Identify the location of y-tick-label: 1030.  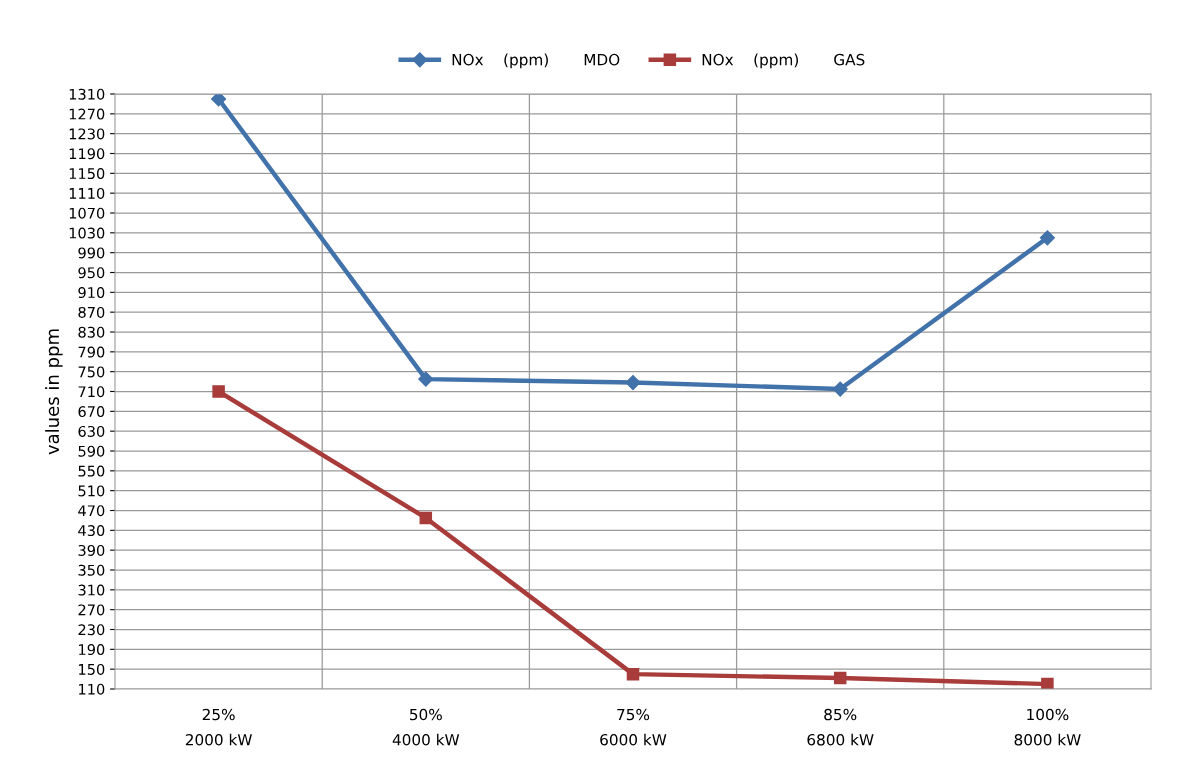
(87, 233).